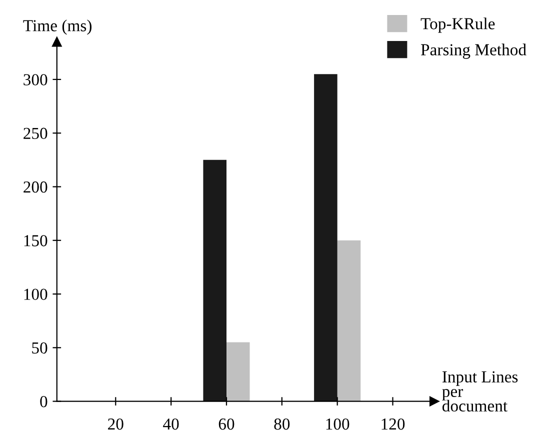 The height and width of the screenshot is (441, 547). What do you see at coordinates (473, 51) in the screenshot?
I see `legend-label: Parsing Method` at bounding box center [473, 51].